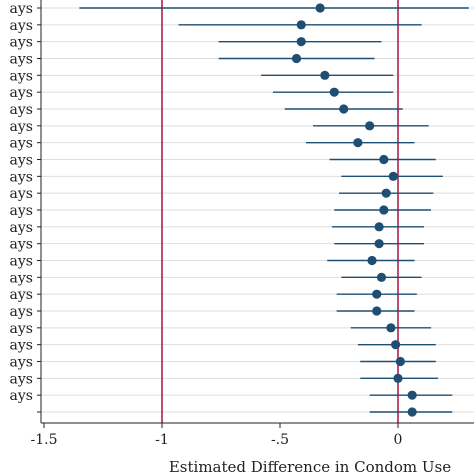 The width and height of the screenshot is (474, 474). I want to click on x-tick-label: -1, so click(162, 440).